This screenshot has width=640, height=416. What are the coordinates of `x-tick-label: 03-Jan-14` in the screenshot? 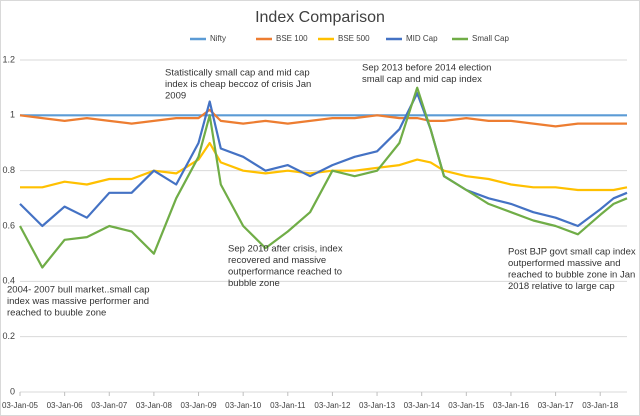 It's located at (422, 405).